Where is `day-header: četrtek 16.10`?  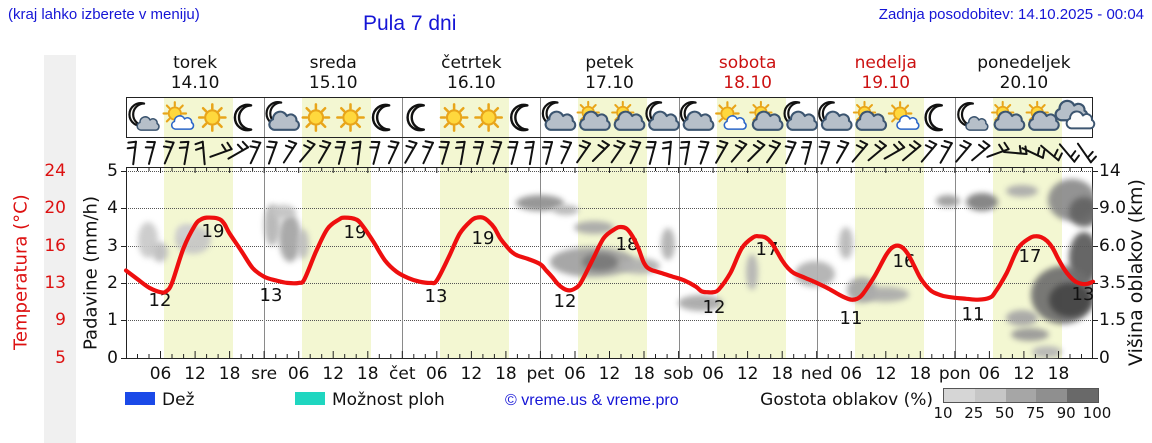 day-header: četrtek 16.10 is located at coordinates (471, 73).